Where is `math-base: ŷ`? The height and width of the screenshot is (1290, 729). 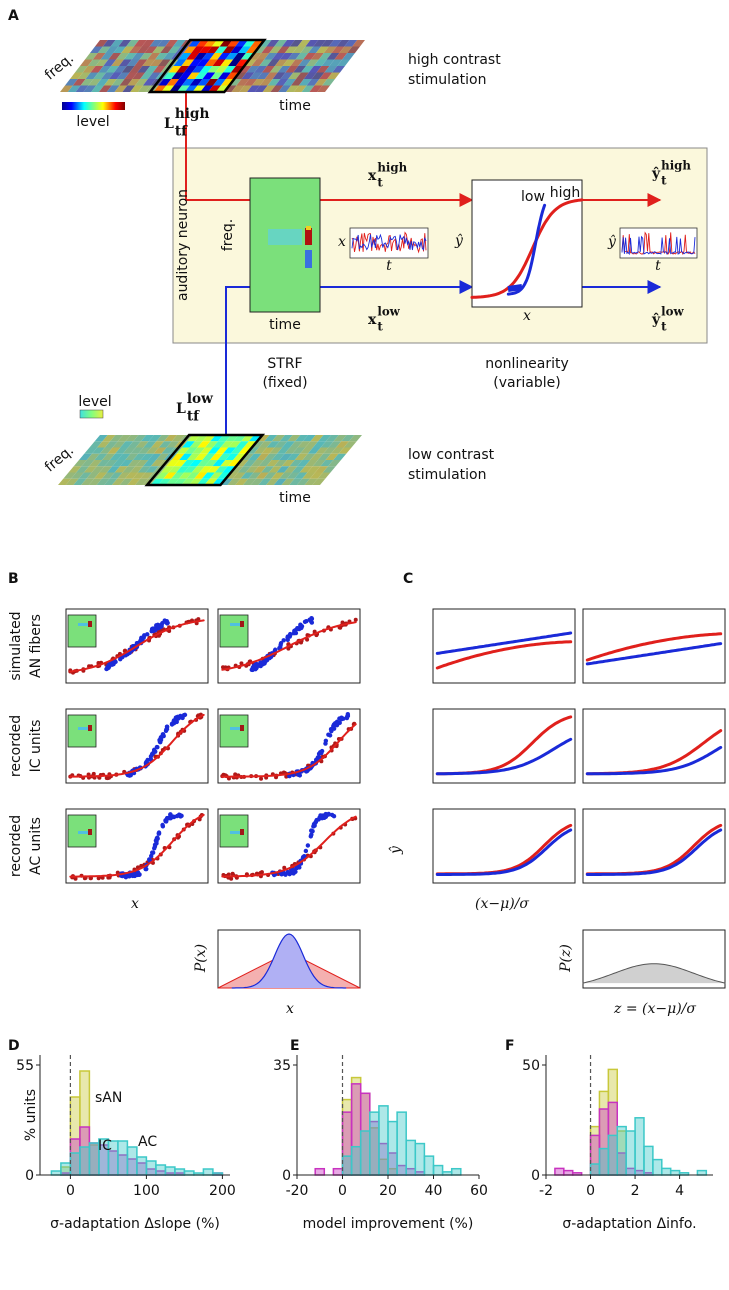
math-base: ŷ is located at coordinates (656, 319).